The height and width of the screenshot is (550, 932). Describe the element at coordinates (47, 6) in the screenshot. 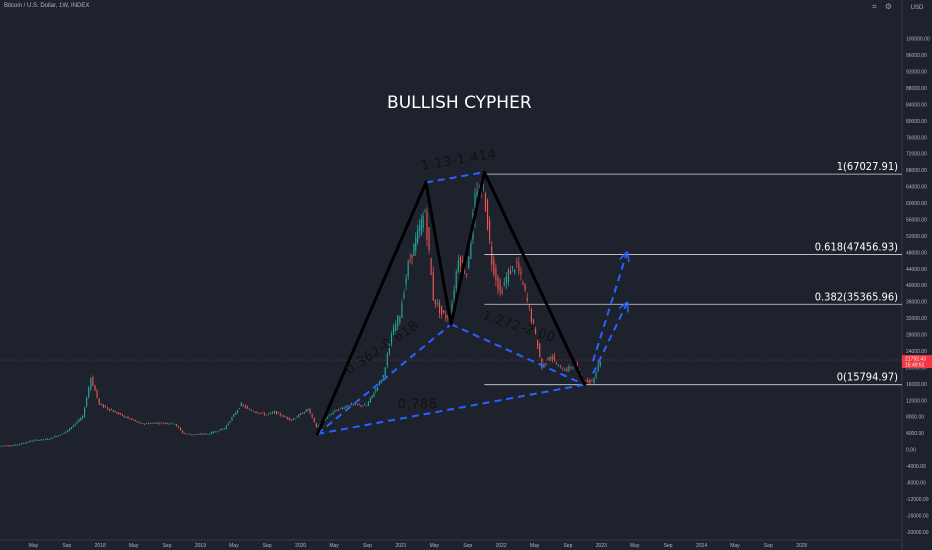

I see `symbol-title: Bitcoin / U.S. Dollar, 1W, INDEX` at that location.